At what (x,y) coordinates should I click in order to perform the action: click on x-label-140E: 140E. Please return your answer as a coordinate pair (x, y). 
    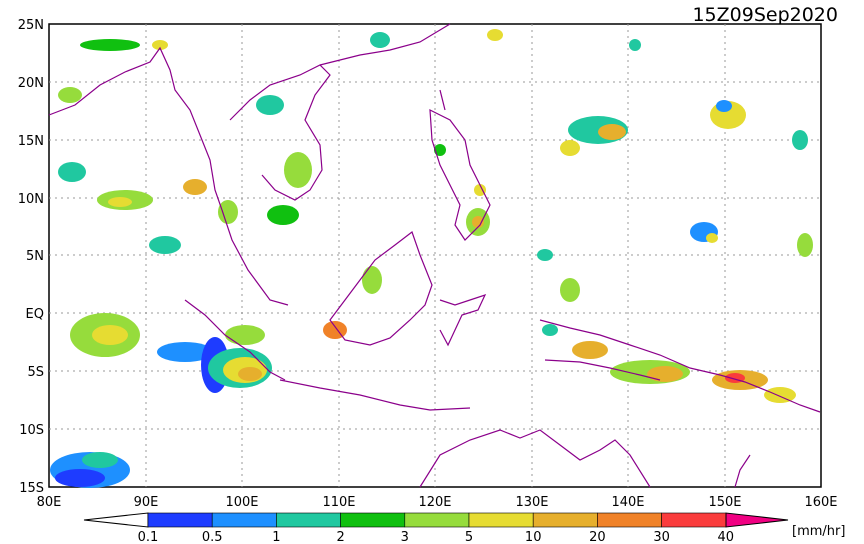
    Looking at the image, I should click on (627, 502).